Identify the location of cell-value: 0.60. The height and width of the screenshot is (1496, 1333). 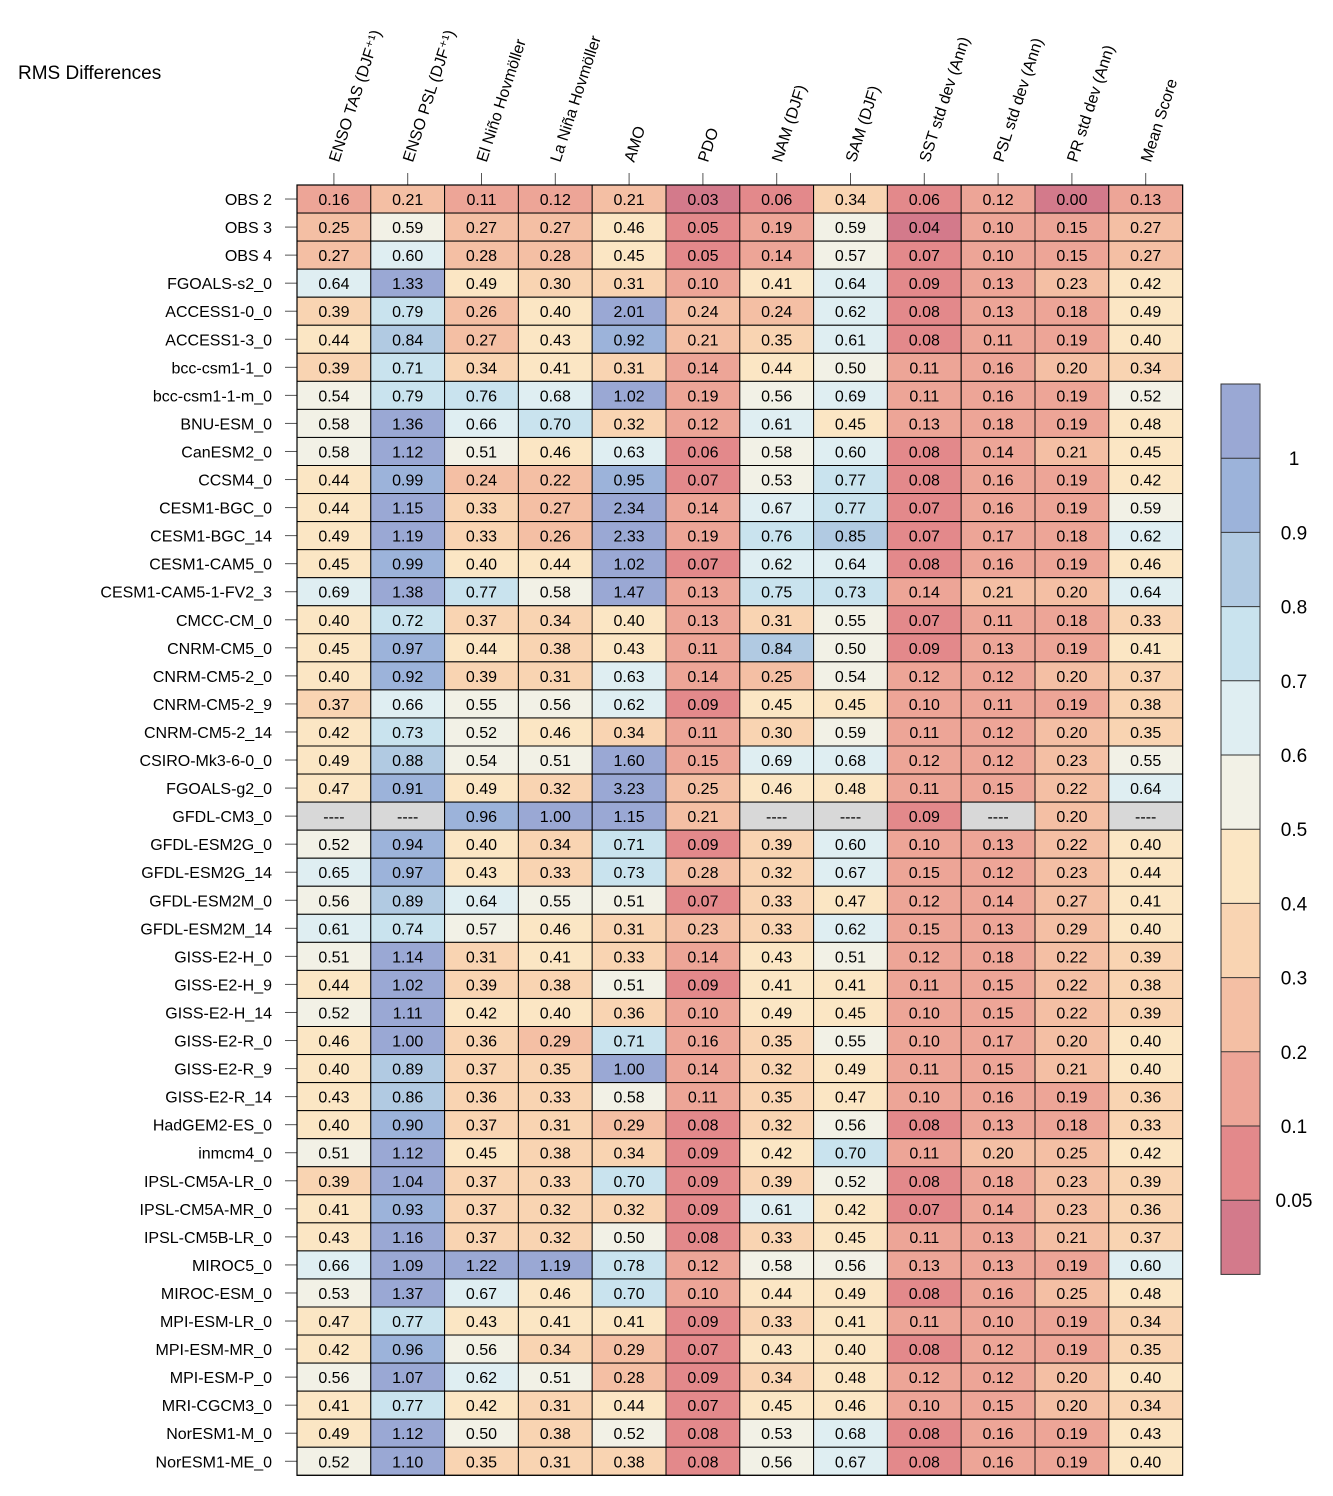
(850, 845).